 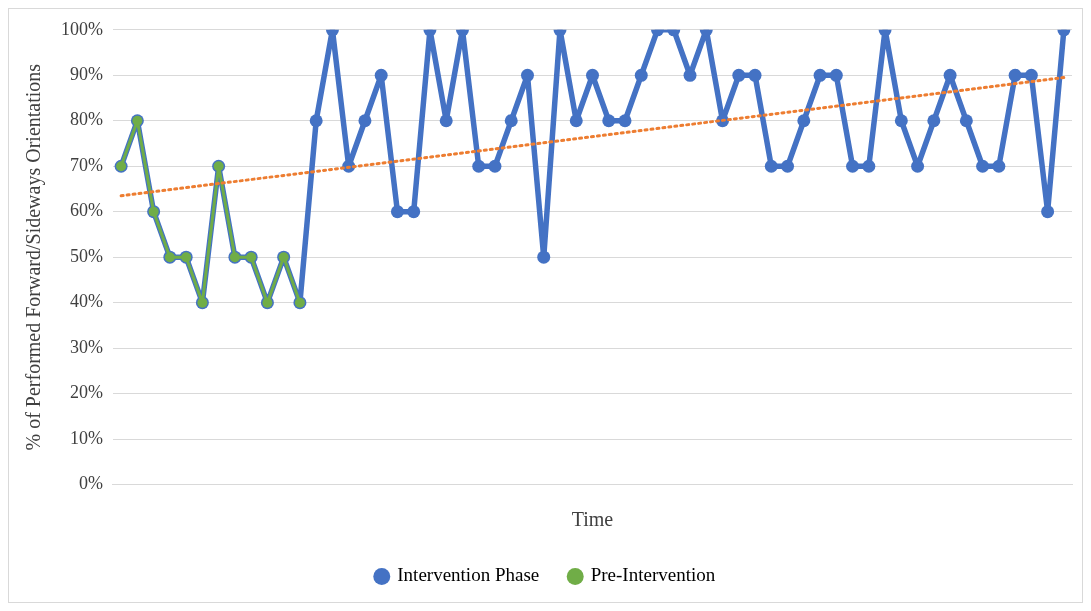 I want to click on y-tick-label: 80%, so click(x=86, y=119).